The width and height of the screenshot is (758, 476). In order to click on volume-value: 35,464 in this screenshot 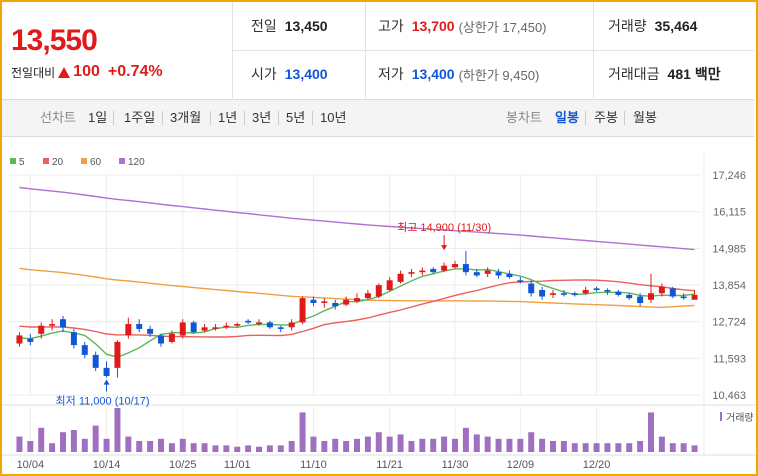, I will do `click(676, 26)`.